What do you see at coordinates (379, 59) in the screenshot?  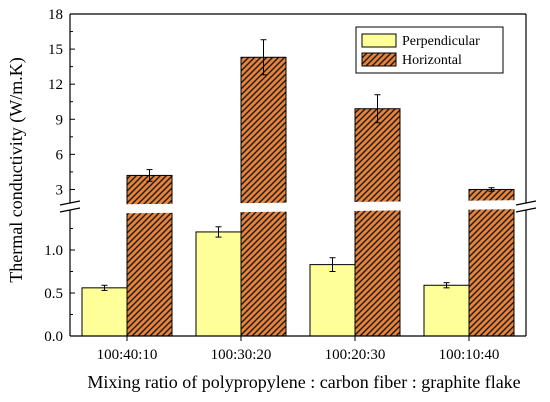 I see `legend-swatch-horizontal` at bounding box center [379, 59].